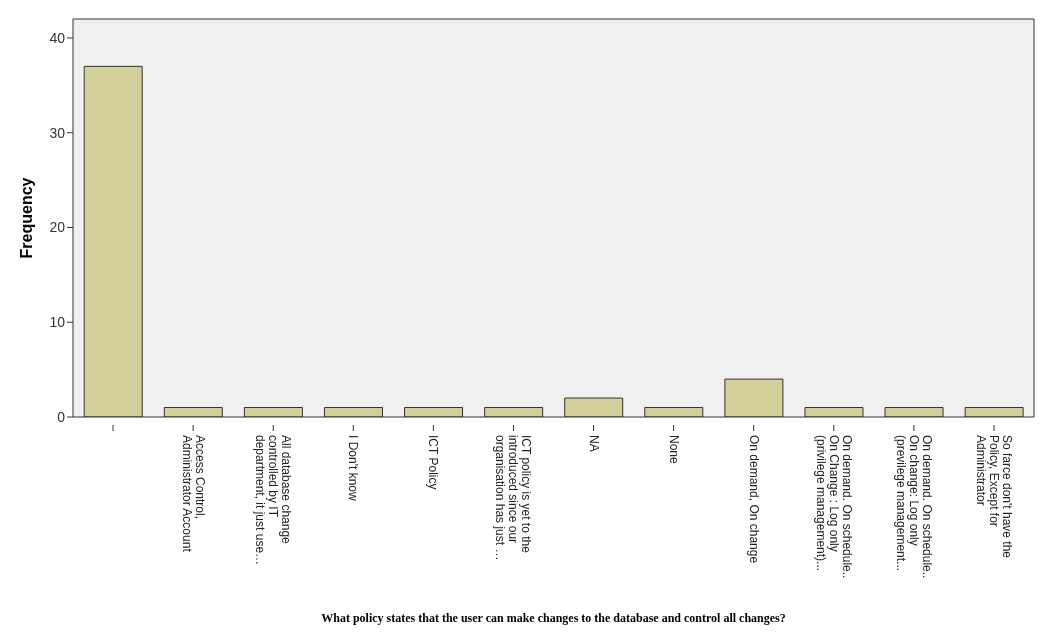 This screenshot has width=1051, height=639. What do you see at coordinates (57, 322) in the screenshot?
I see `y-tick-label: 10` at bounding box center [57, 322].